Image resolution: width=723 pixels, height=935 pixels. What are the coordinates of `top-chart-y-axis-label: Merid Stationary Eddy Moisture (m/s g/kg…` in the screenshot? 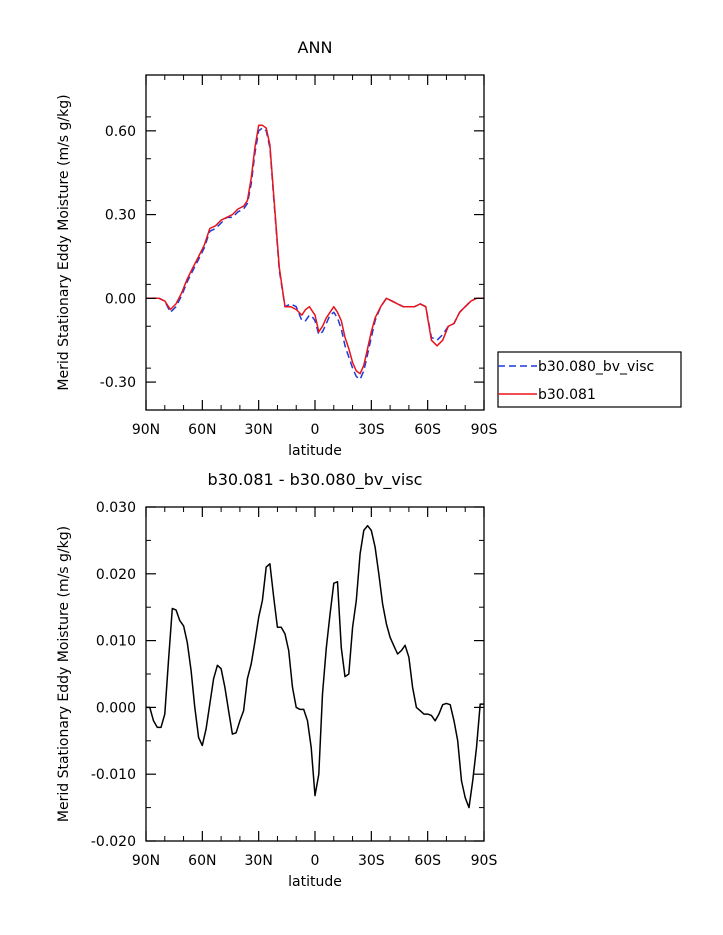 It's located at (64, 242).